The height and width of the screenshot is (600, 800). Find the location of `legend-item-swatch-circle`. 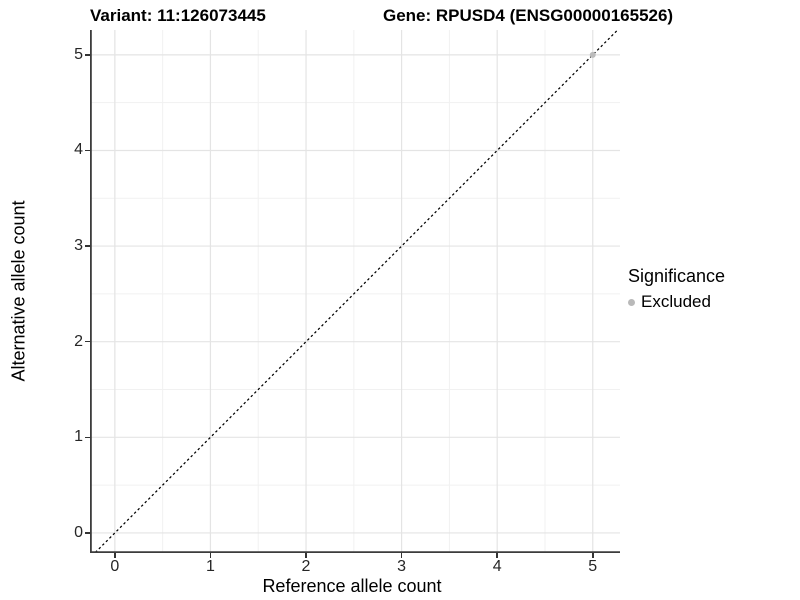

legend-item-swatch-circle is located at coordinates (631, 302).